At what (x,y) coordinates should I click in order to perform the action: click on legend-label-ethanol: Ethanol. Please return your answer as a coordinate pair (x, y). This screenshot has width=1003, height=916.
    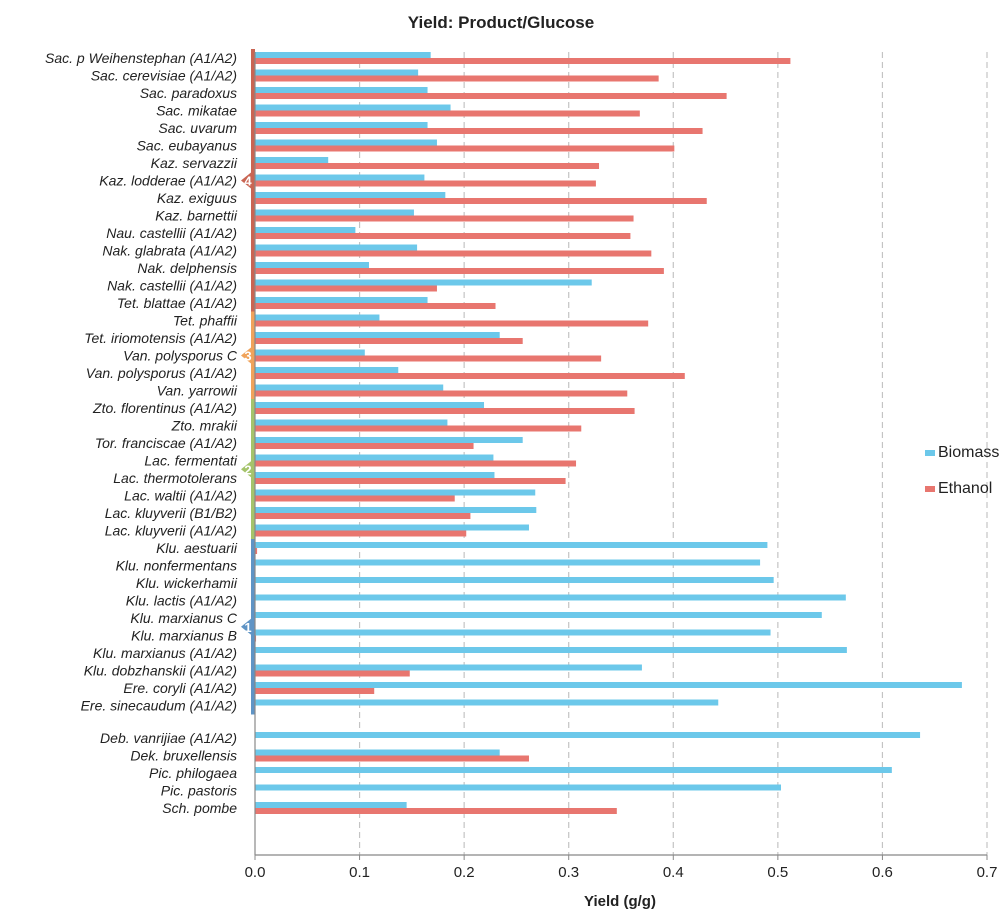
    Looking at the image, I should click on (965, 488).